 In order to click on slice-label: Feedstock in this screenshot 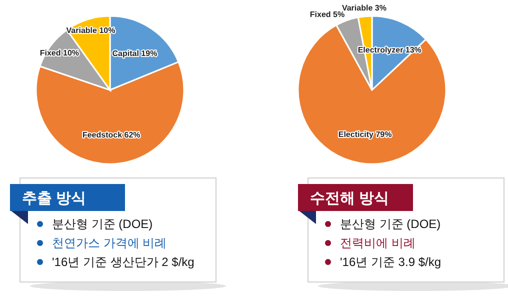, I will do `click(102, 135)`.